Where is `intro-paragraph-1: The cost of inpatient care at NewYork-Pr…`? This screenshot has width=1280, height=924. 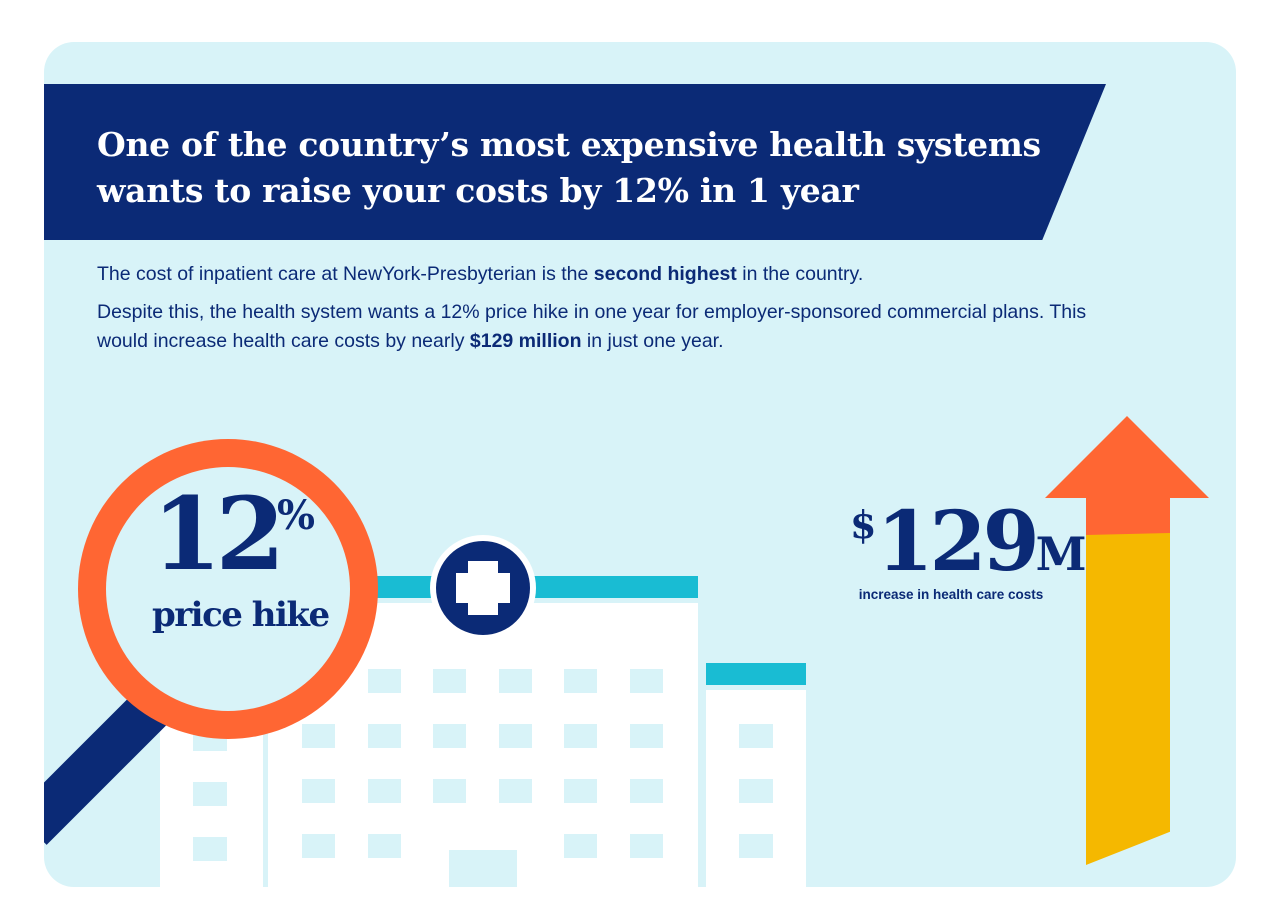 intro-paragraph-1: The cost of inpatient care at NewYork-Pr… is located at coordinates (480, 274).